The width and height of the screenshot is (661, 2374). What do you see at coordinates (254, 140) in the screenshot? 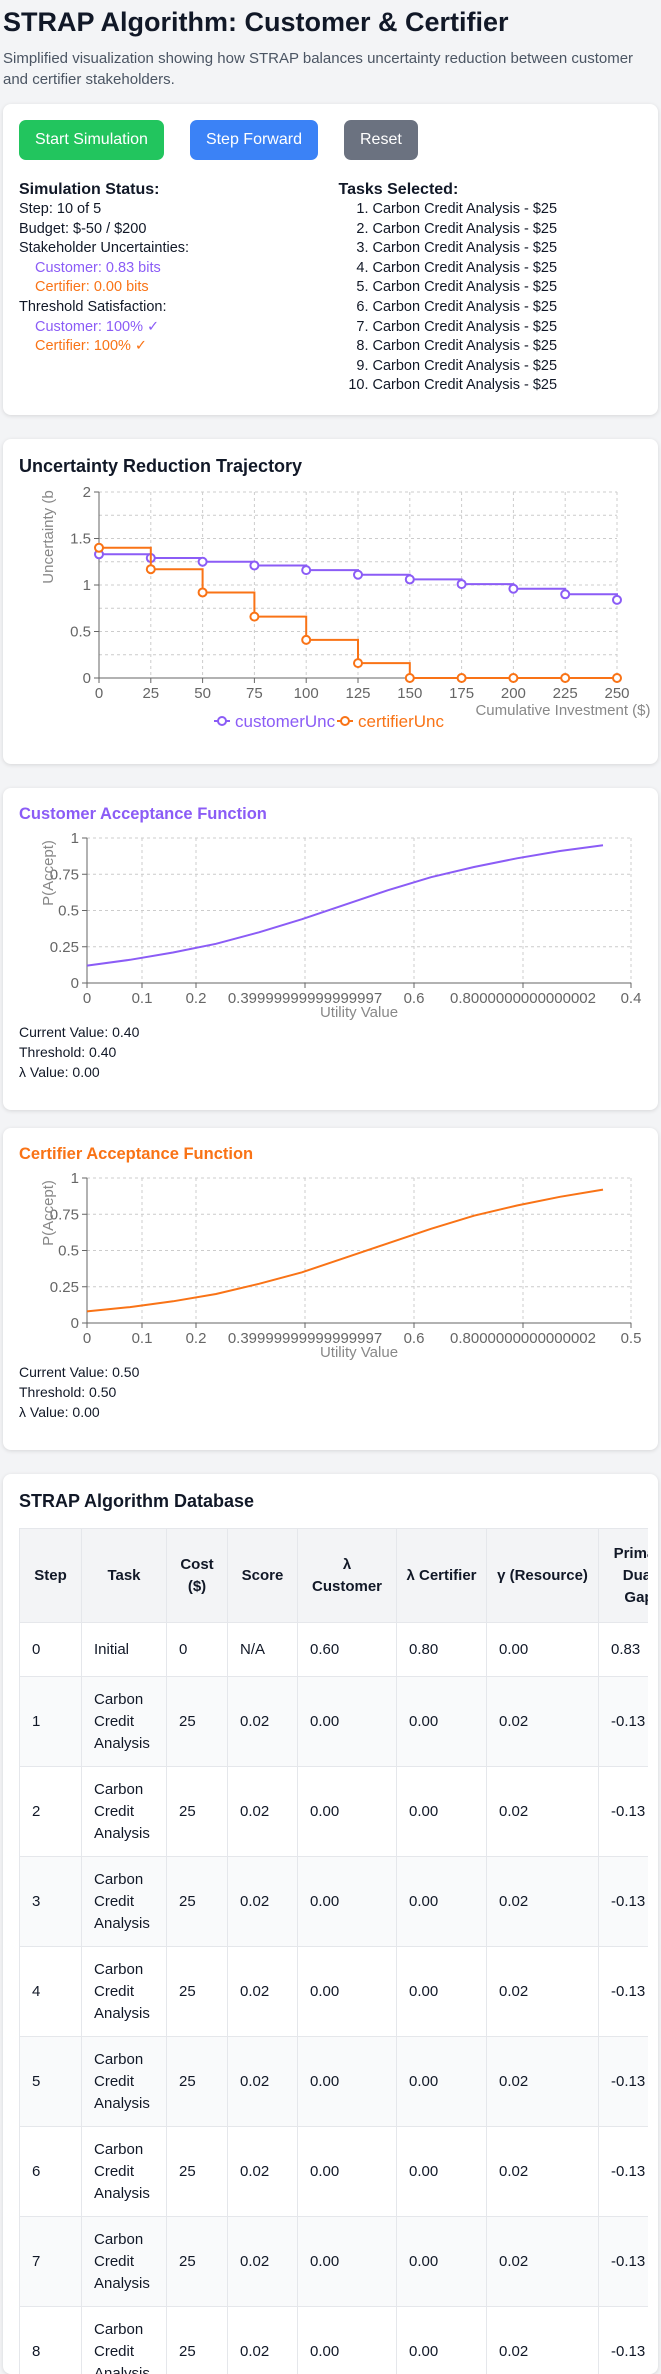
I see `step-forward-button: Step Forward` at bounding box center [254, 140].